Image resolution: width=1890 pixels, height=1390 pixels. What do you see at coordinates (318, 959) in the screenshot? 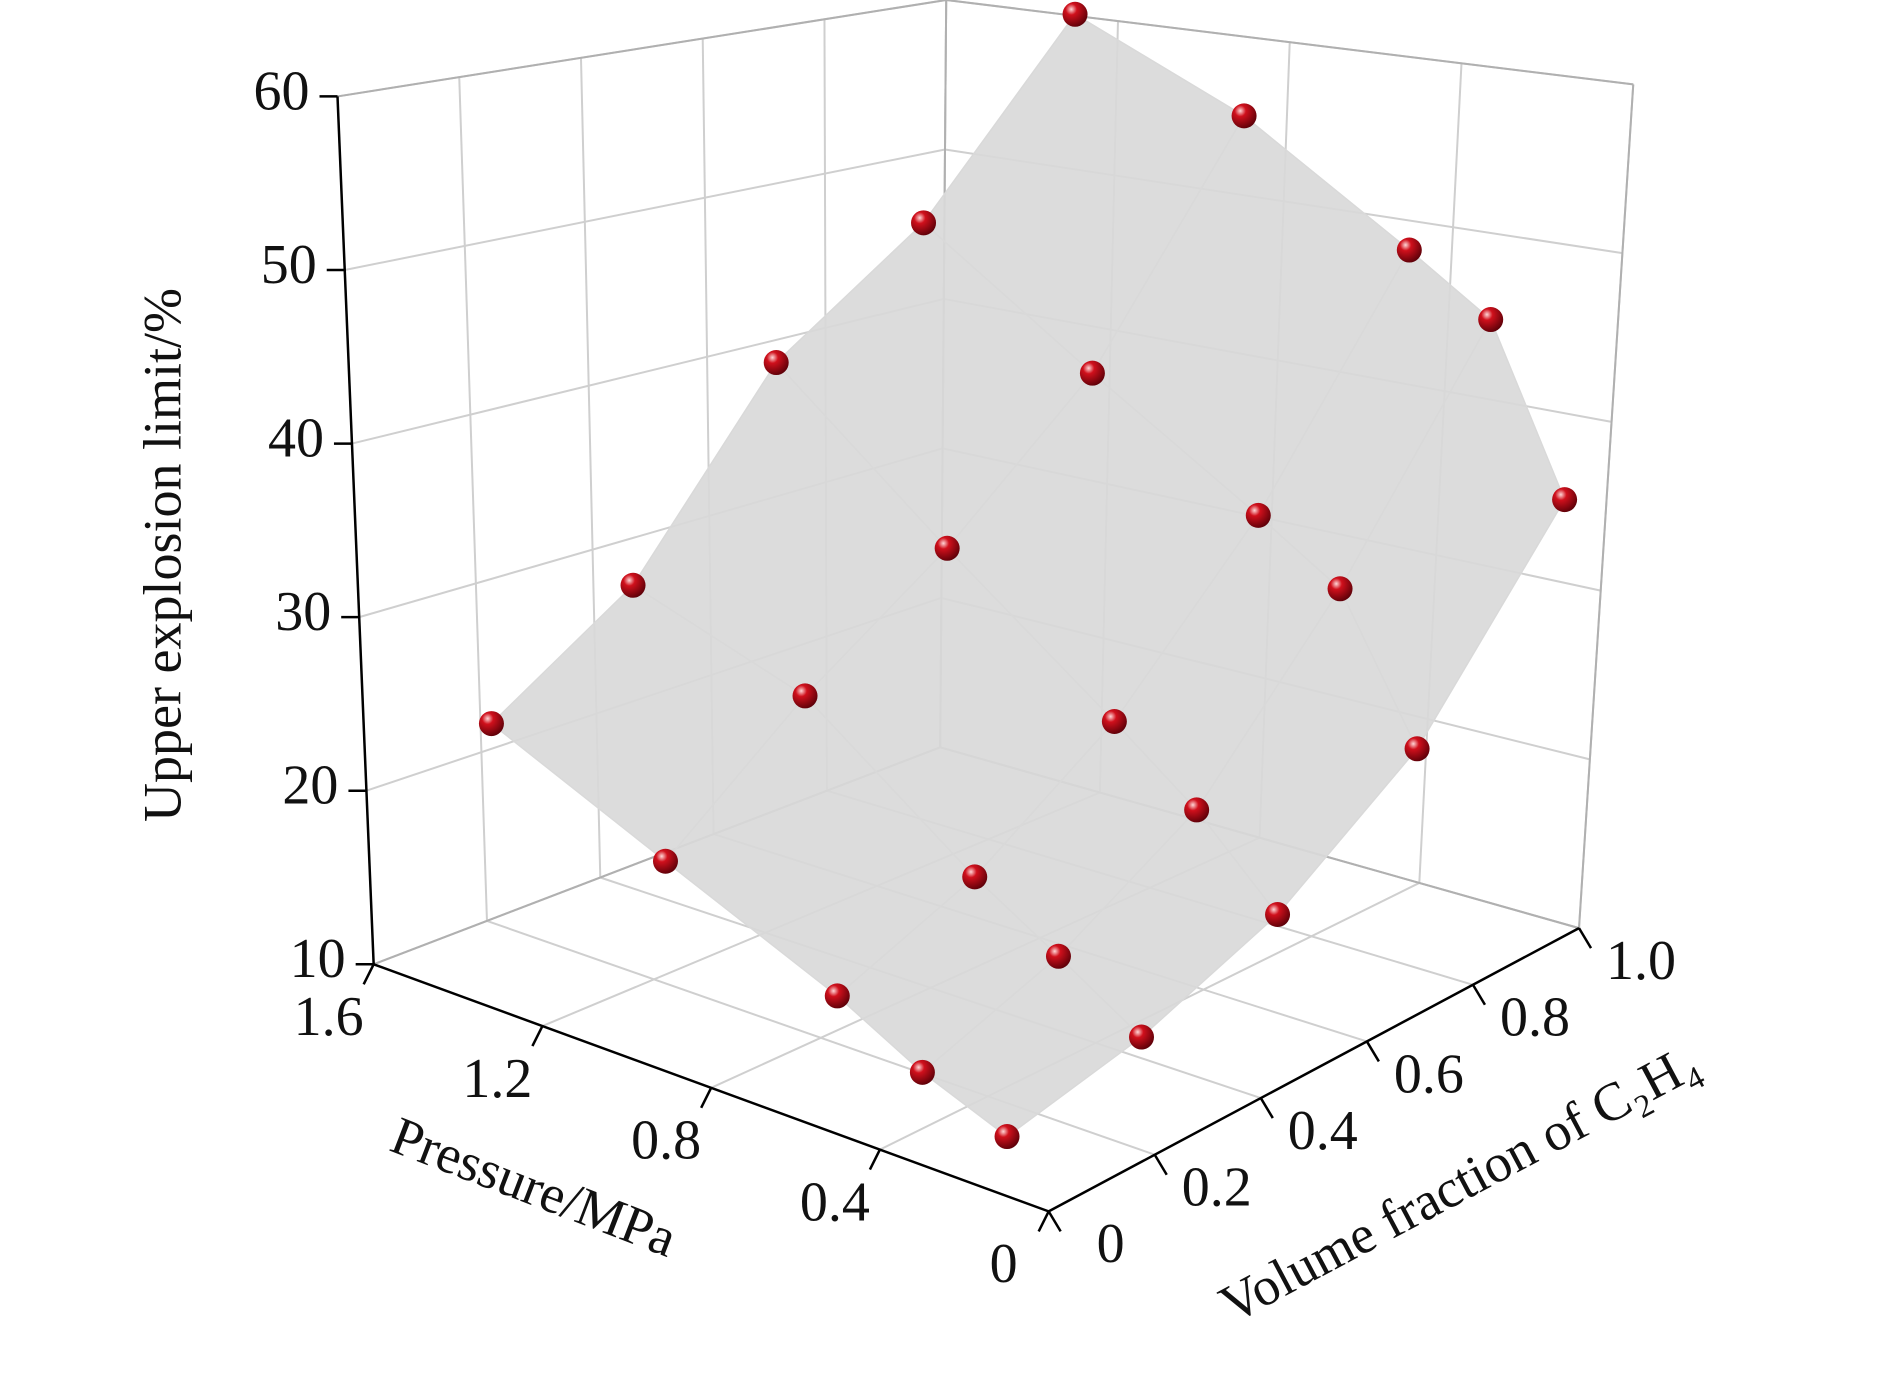
I see `z-tick-label: 10` at bounding box center [318, 959].